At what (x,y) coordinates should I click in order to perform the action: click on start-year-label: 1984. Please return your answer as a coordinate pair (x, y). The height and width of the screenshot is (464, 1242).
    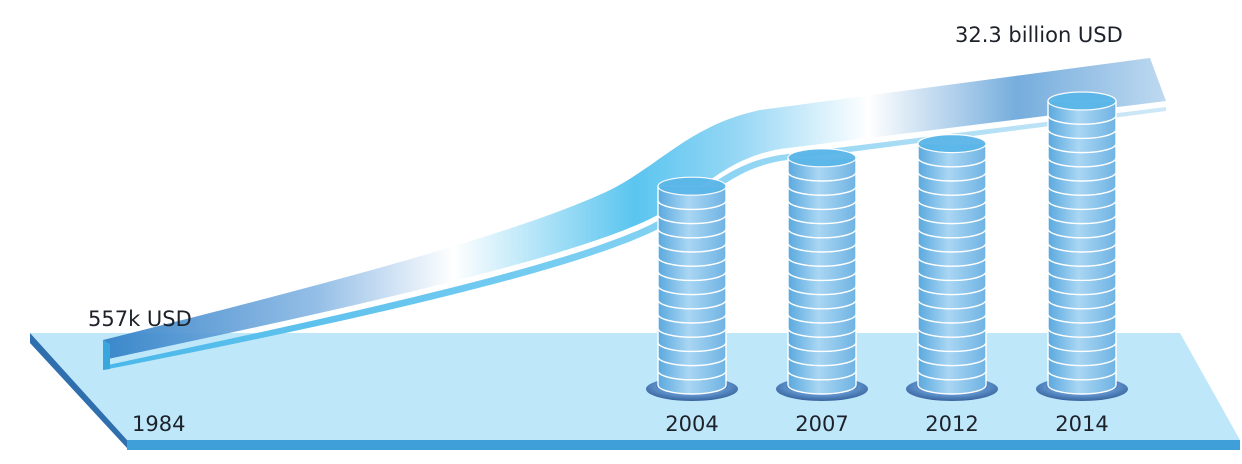
    Looking at the image, I should click on (158, 424).